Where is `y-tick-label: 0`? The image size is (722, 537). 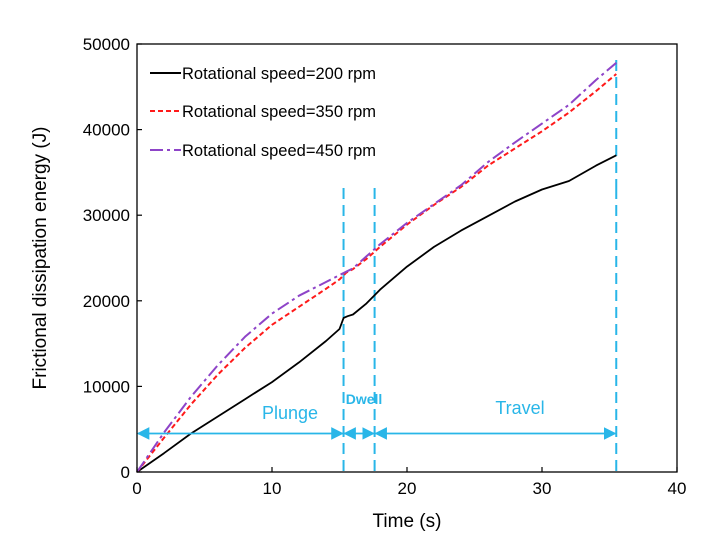
y-tick-label: 0 is located at coordinates (125, 472).